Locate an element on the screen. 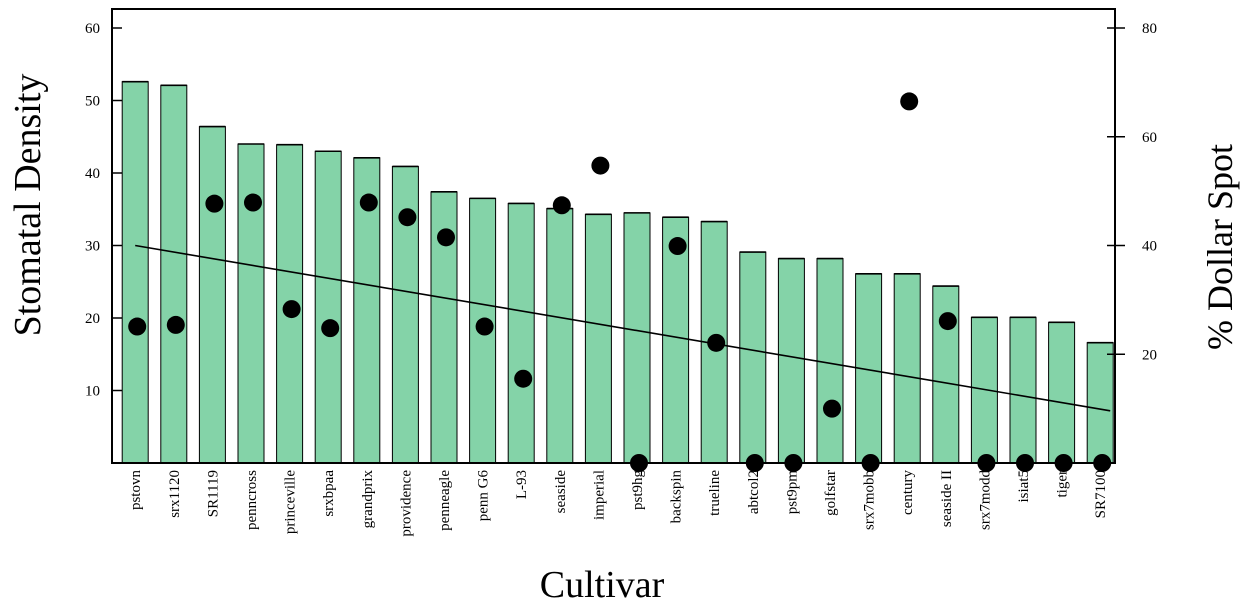  category-label: princeville is located at coordinates (291, 502).